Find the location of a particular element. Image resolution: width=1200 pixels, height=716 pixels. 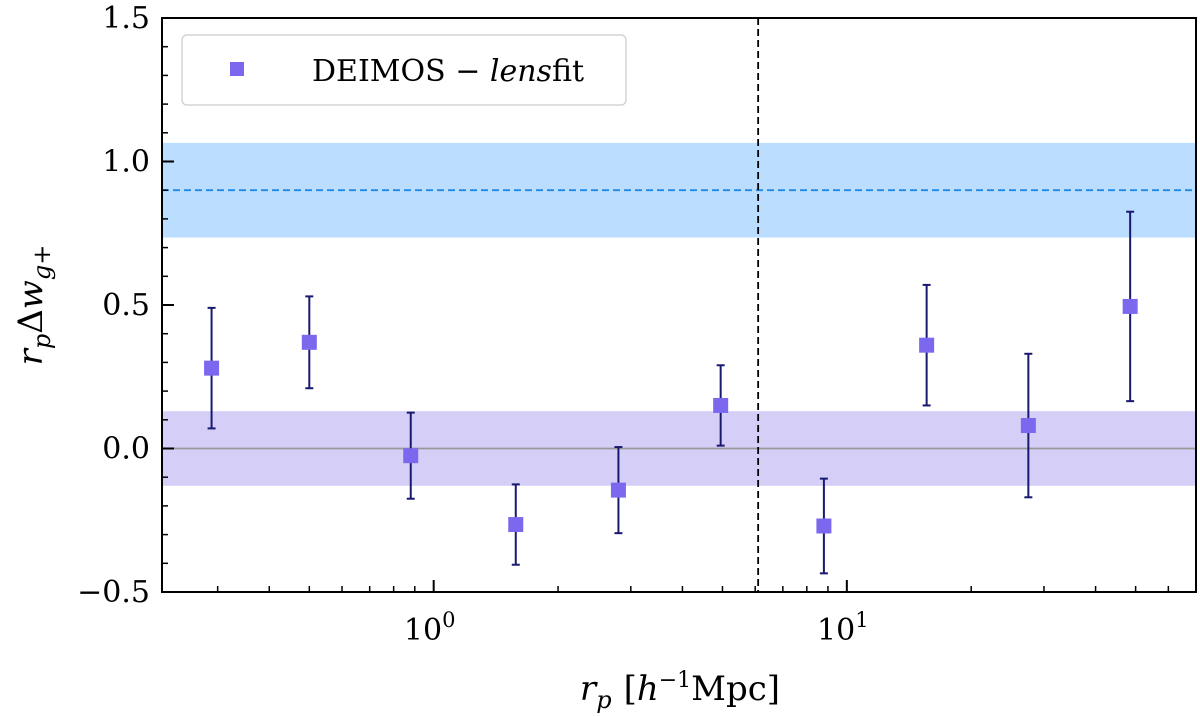

y-tick-label-4: 1.5 is located at coordinates (126, 18).